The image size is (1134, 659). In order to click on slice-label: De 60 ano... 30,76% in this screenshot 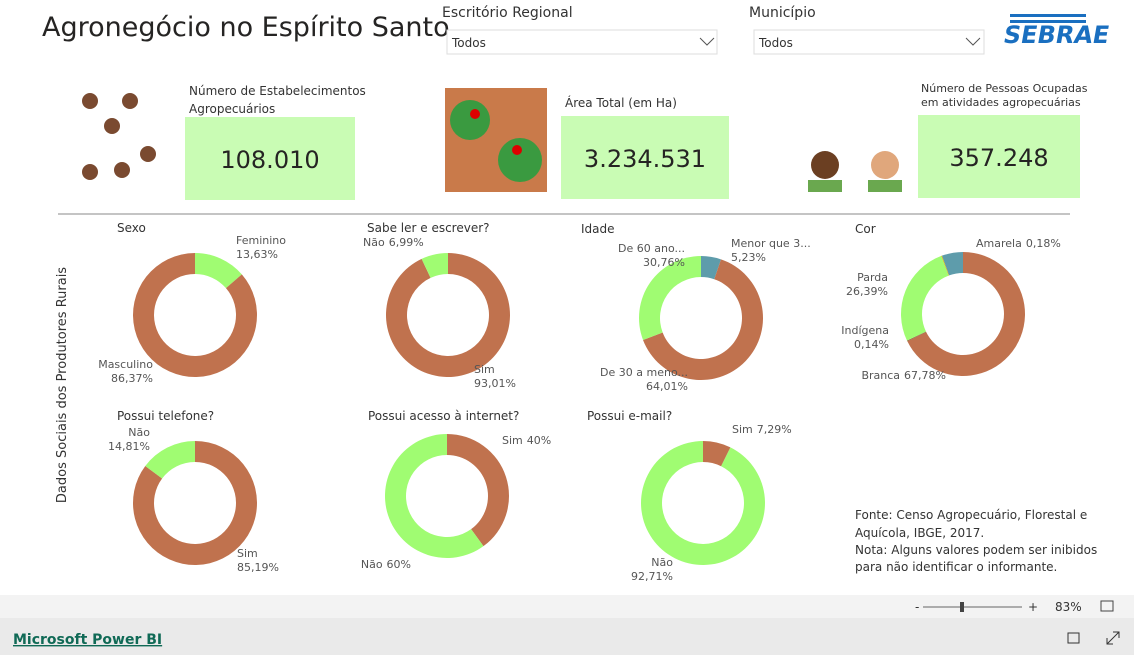, I will do `click(651, 255)`.